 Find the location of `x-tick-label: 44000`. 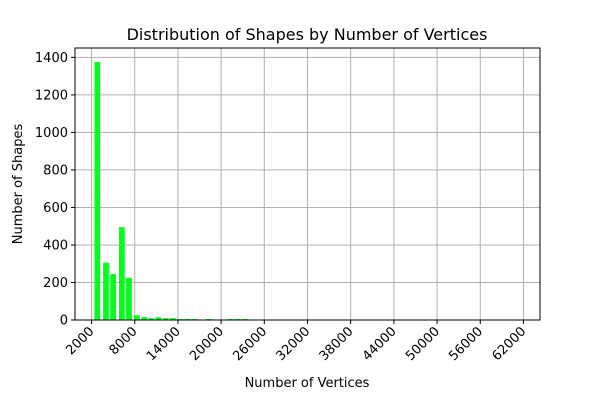

x-tick-label: 44000 is located at coordinates (380, 344).